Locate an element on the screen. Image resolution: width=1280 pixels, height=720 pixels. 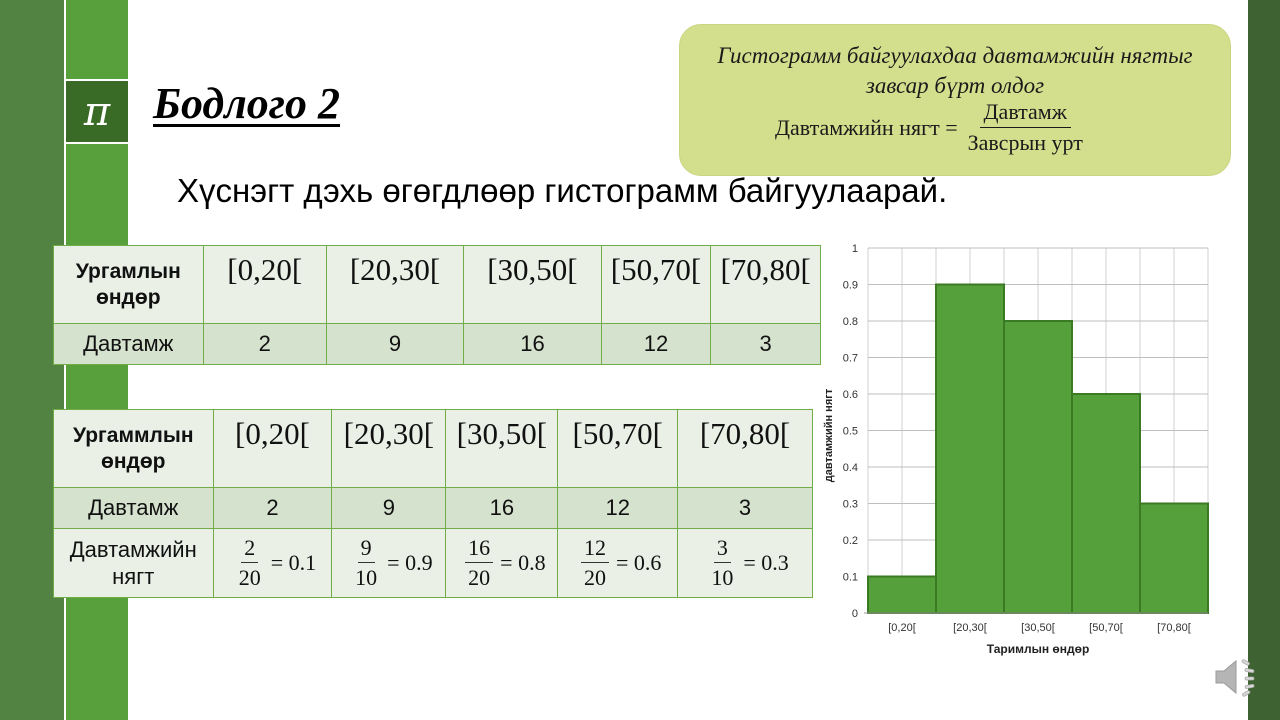
x-tick-label: [20,30[ is located at coordinates (970, 628).